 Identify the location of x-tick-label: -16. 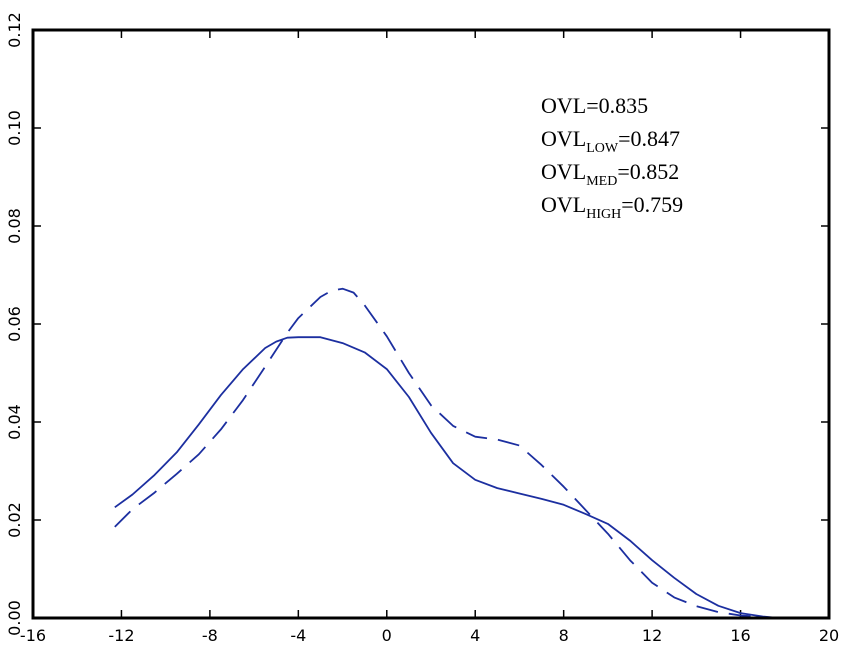
(33, 635).